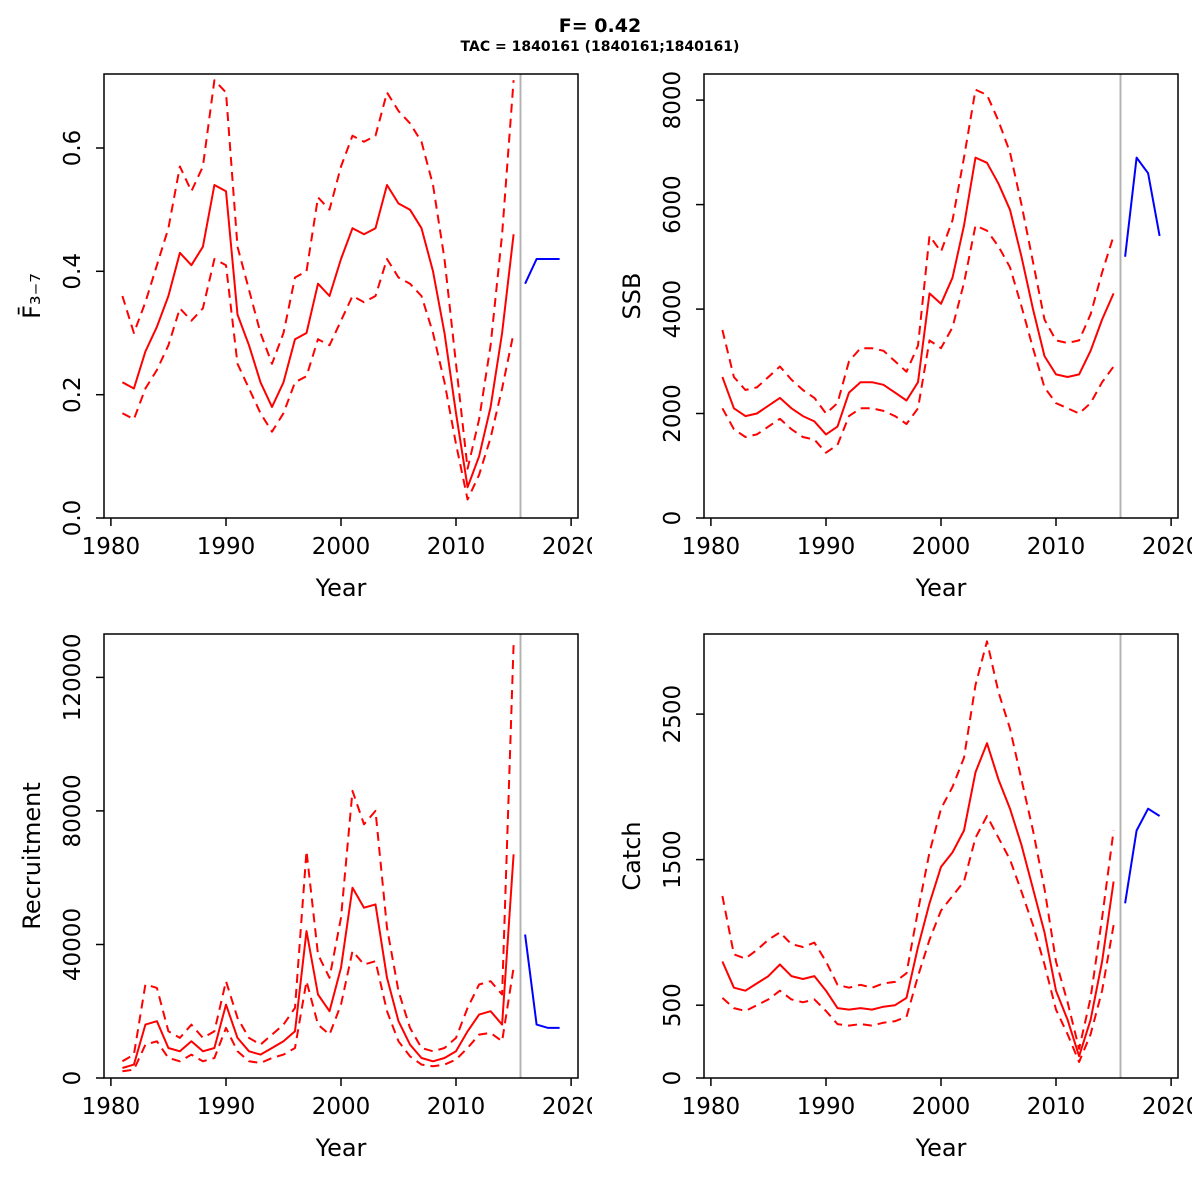 Image resolution: width=1200 pixels, height=1200 pixels. I want to click on plot-subtitle: TAC = 1840161 (1840161;1840161), so click(600, 47).